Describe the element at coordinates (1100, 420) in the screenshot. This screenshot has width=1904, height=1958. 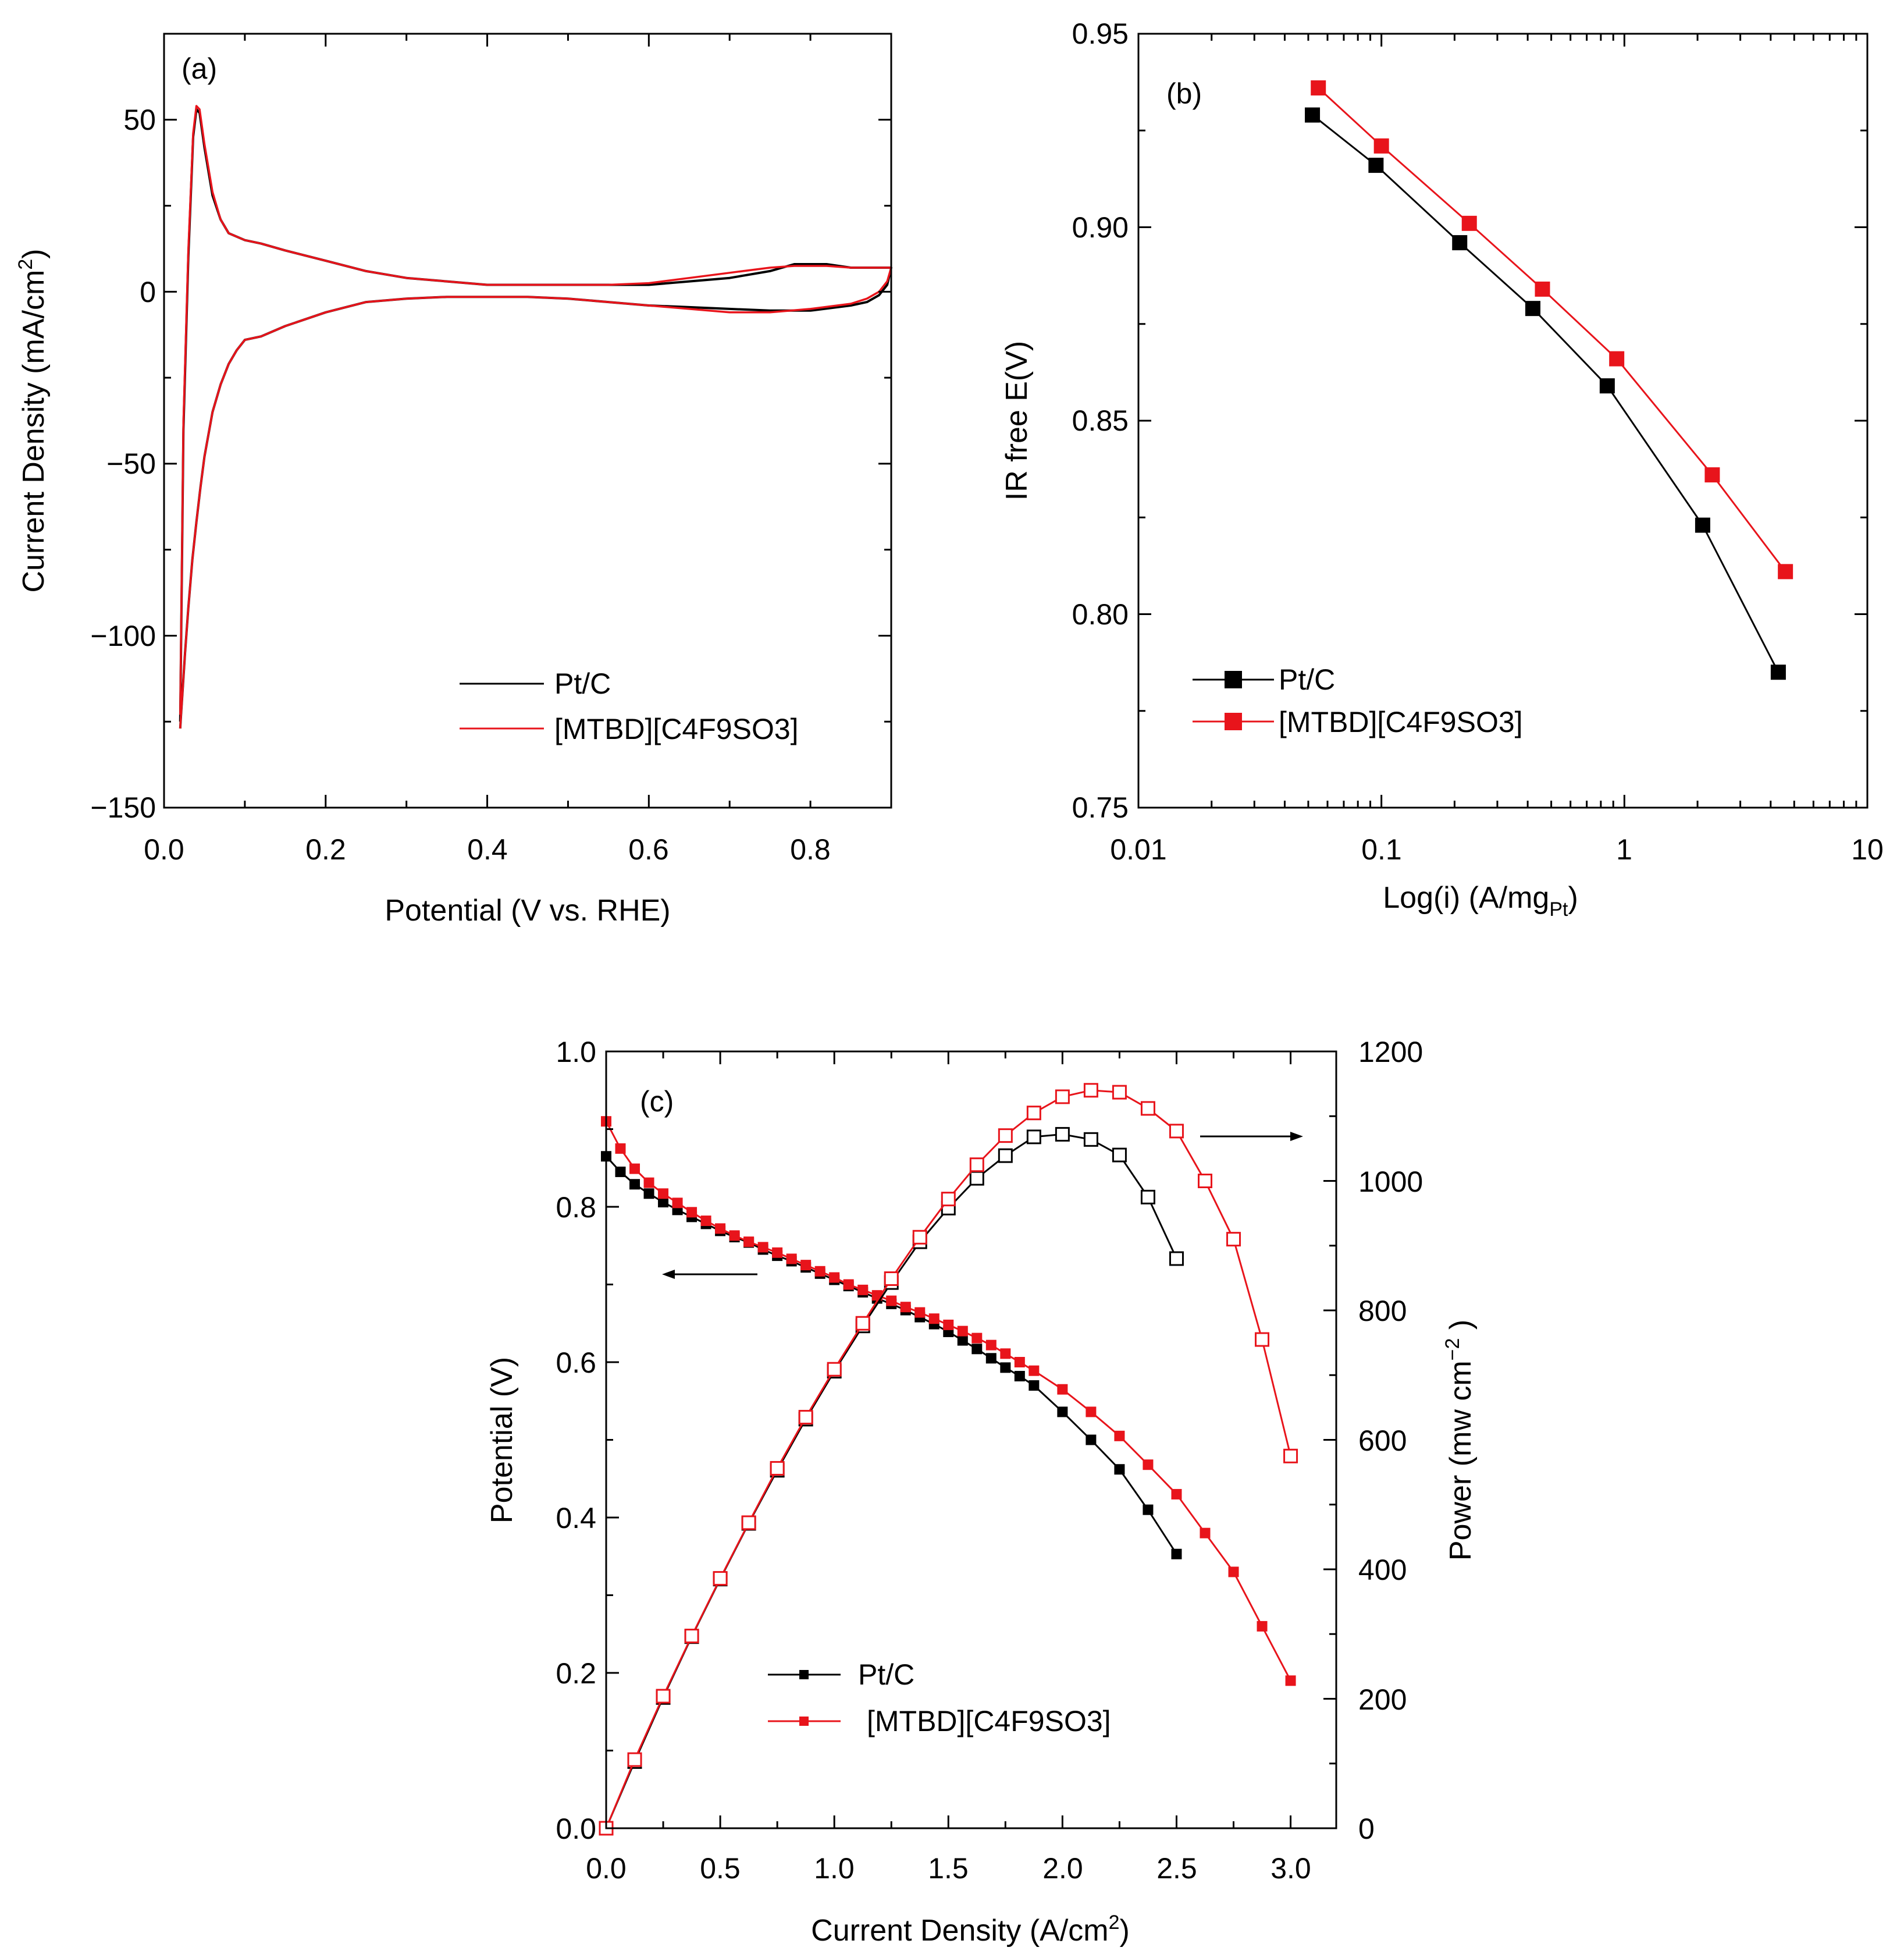
I see `panel-b-ytick-label: 0.85` at that location.